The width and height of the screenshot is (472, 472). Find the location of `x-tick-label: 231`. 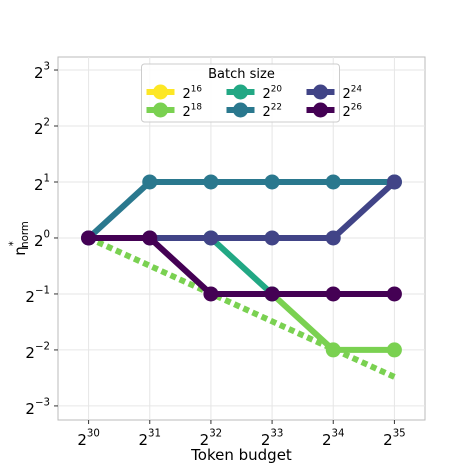

x-tick-label: 231 is located at coordinates (149, 439).